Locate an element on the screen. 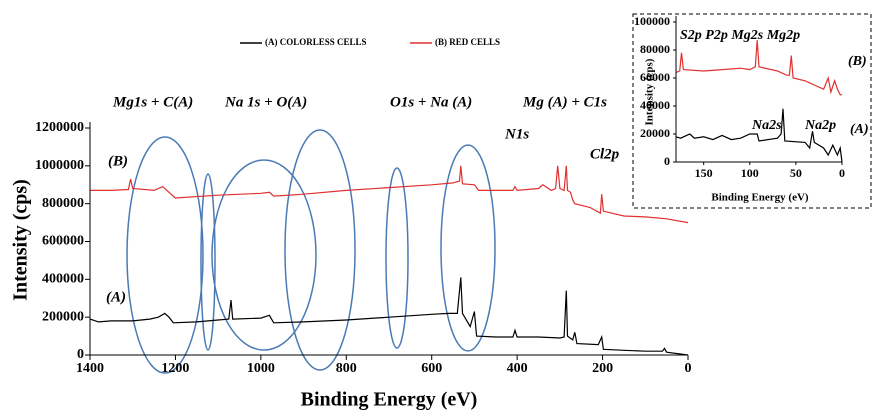 The height and width of the screenshot is (415, 873). y-tick-label: 60000 is located at coordinates (655, 77).